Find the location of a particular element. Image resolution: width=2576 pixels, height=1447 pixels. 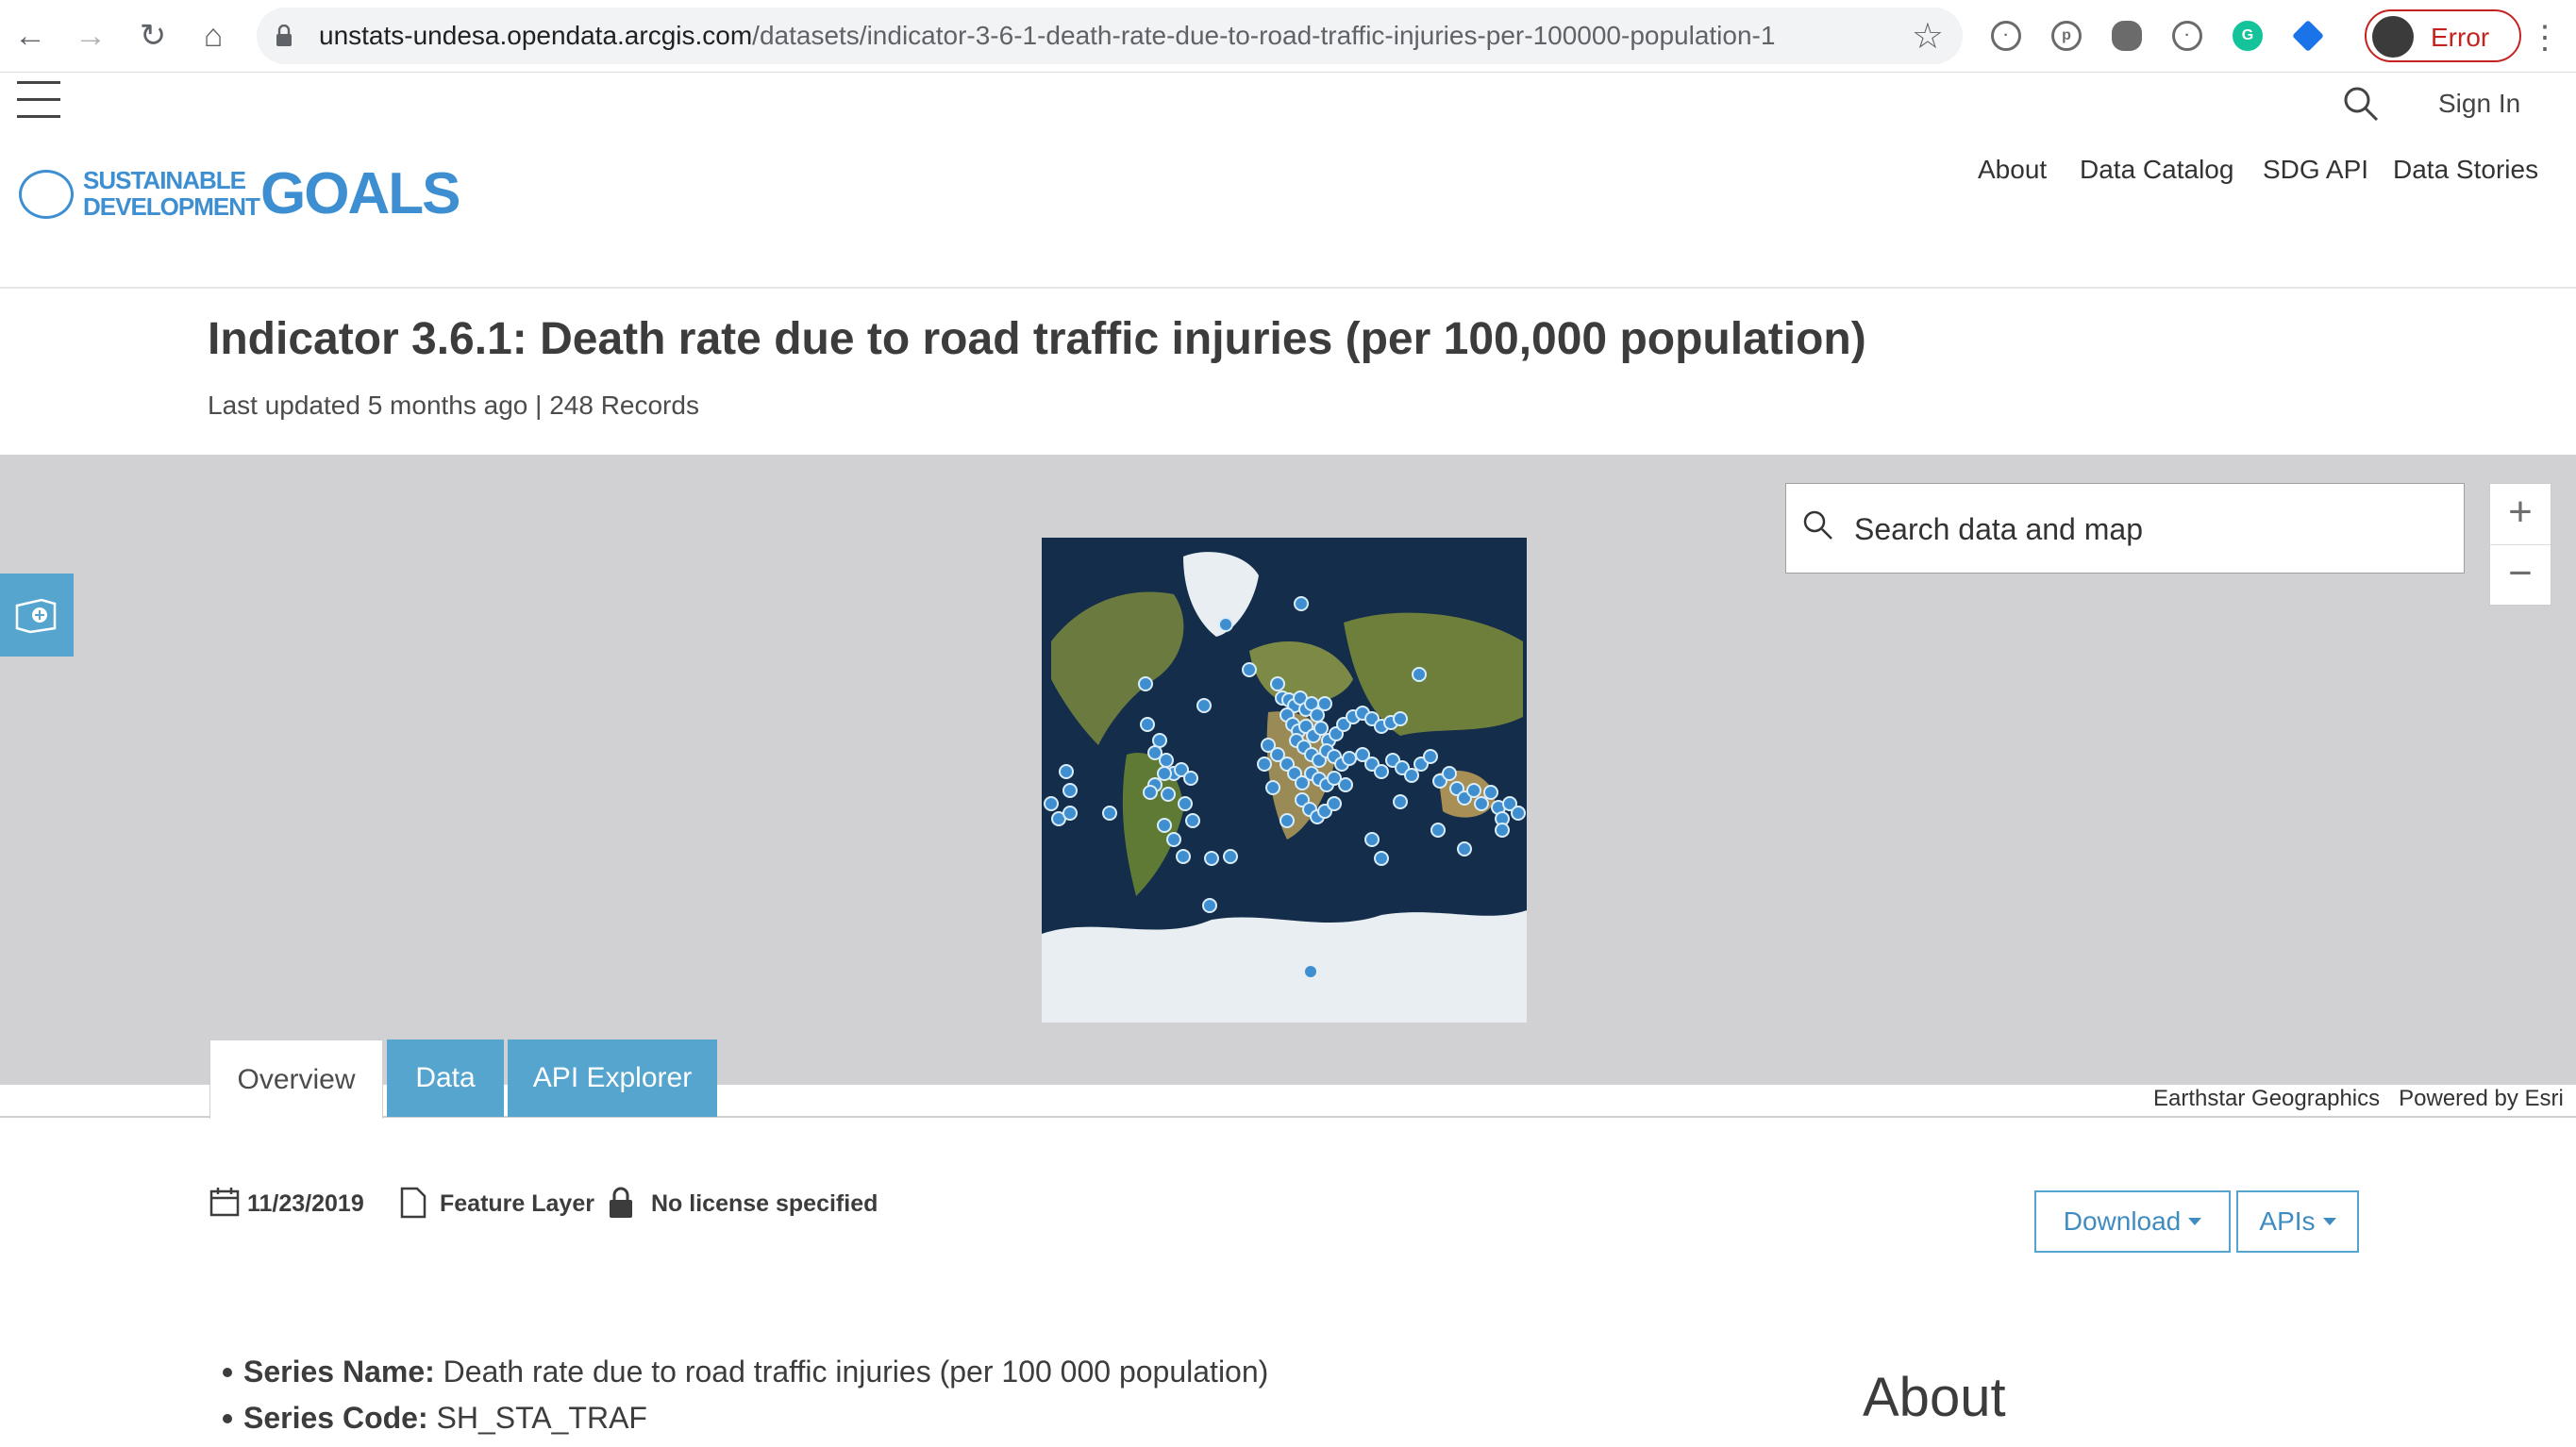

forward-icon: → is located at coordinates (91, 36).